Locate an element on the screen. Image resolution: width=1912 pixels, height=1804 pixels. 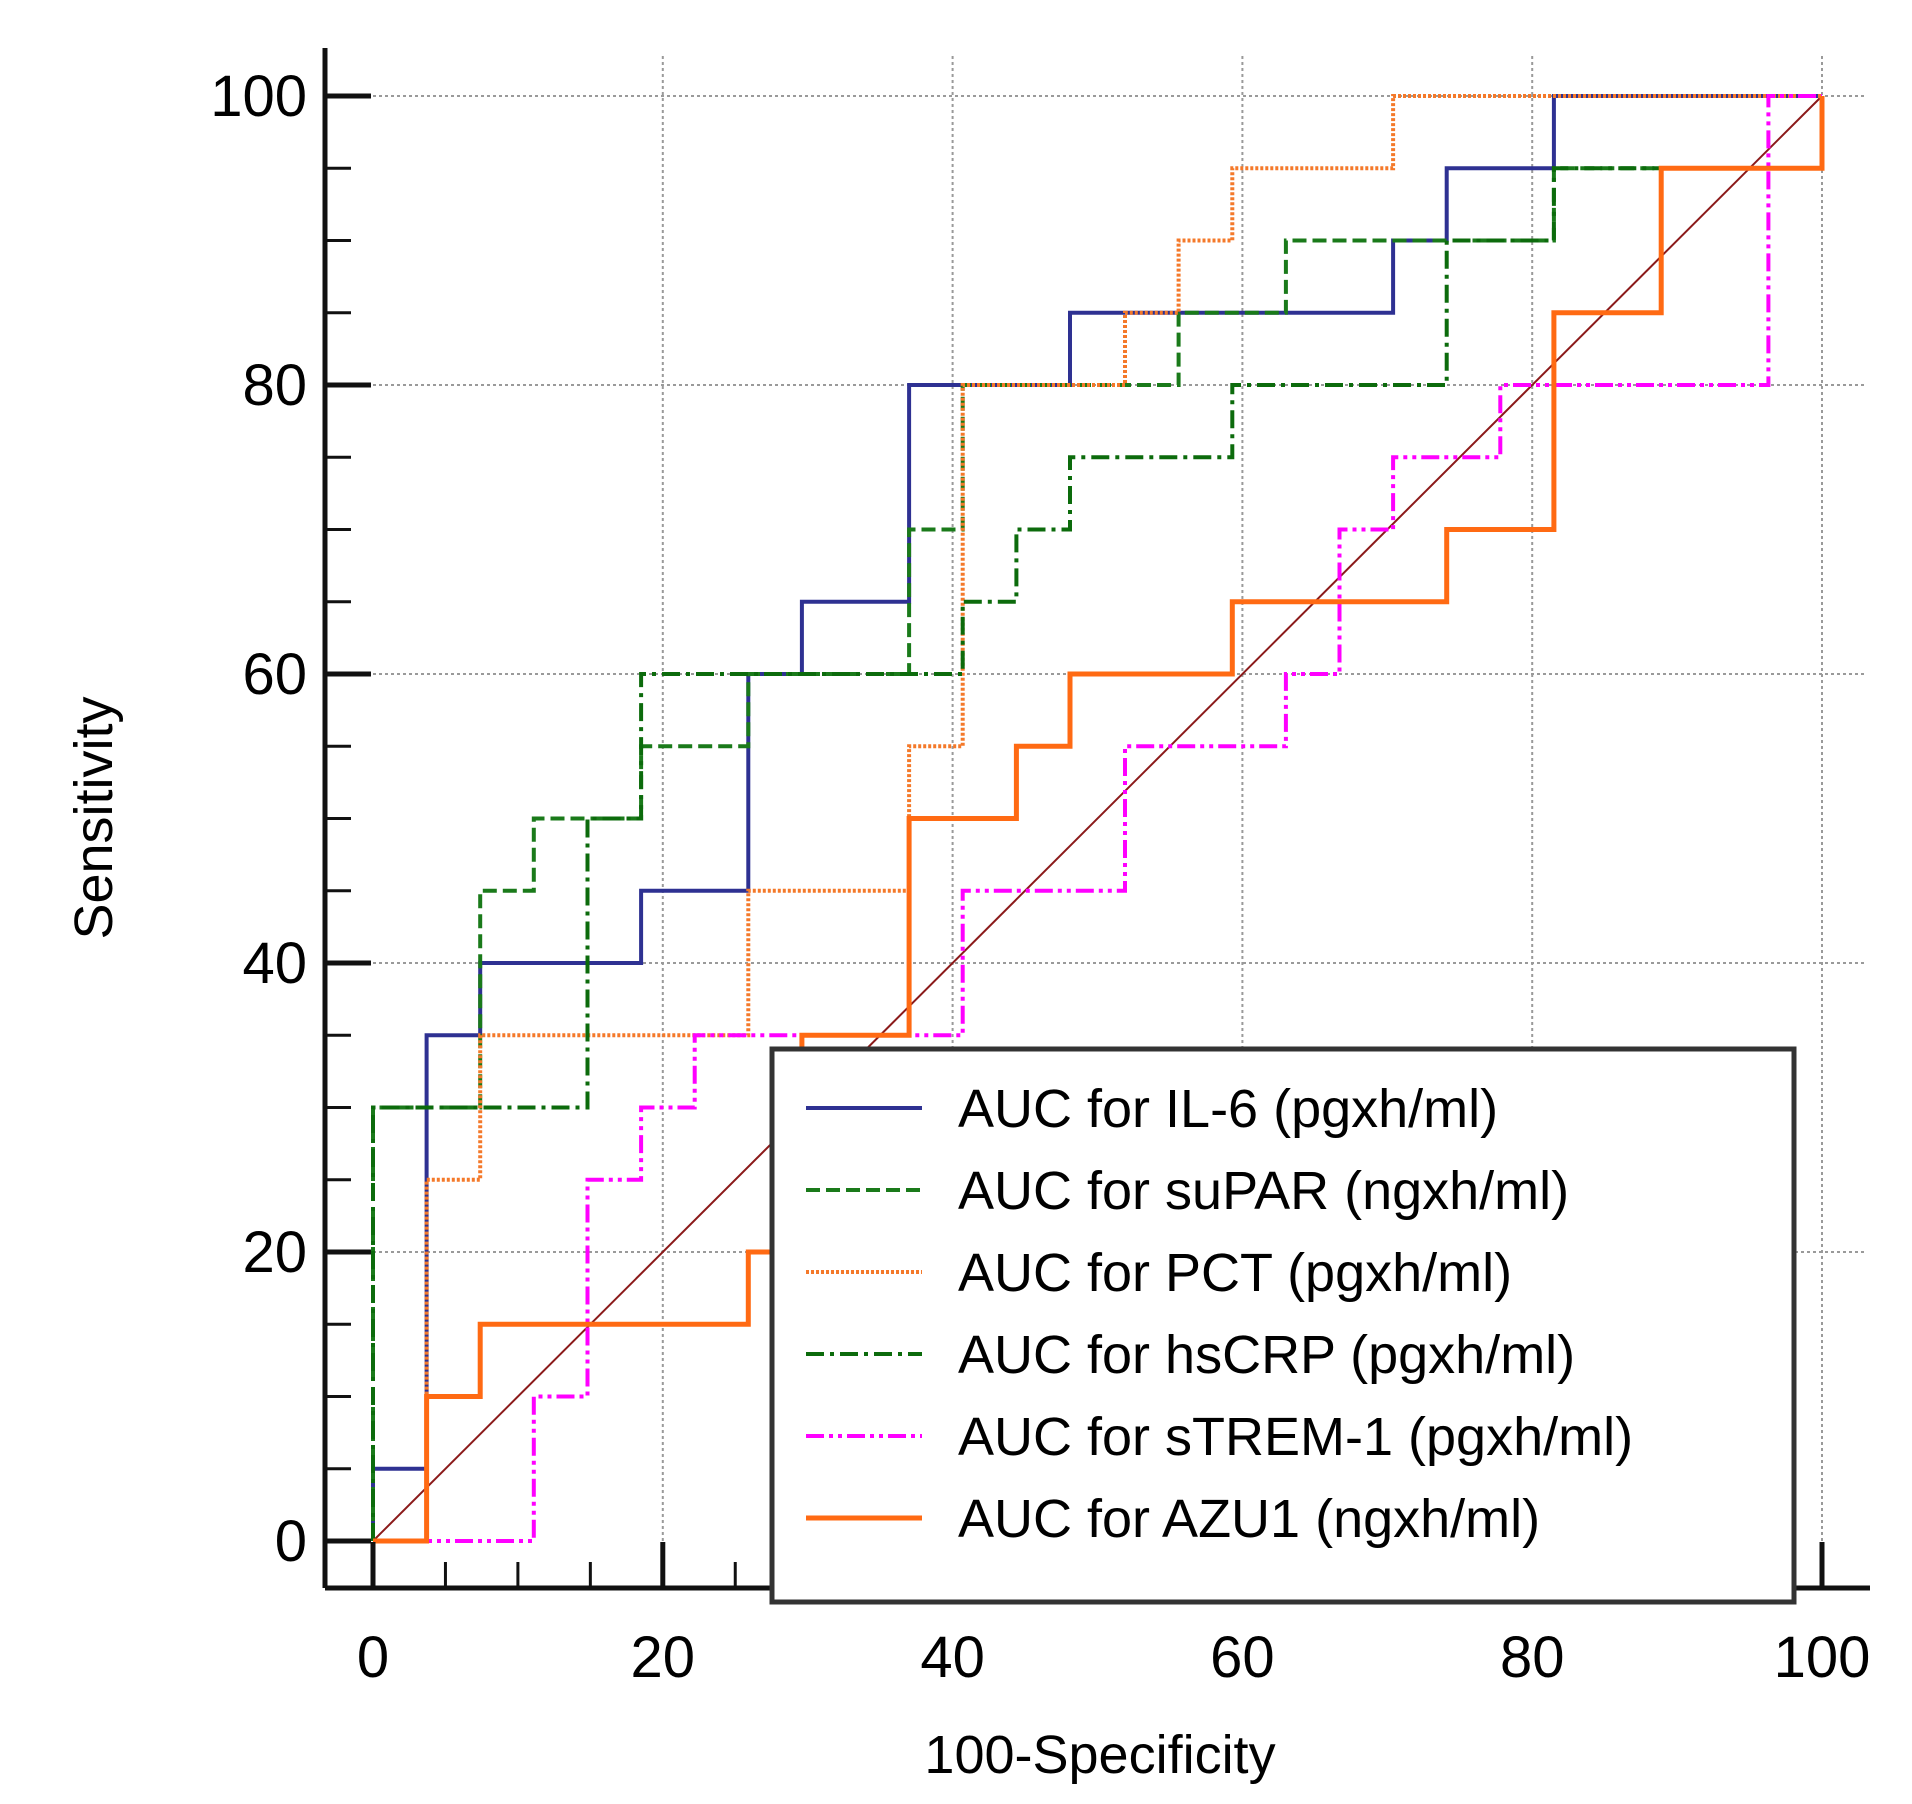
x-tick-label: 80 is located at coordinates (1532, 1657).